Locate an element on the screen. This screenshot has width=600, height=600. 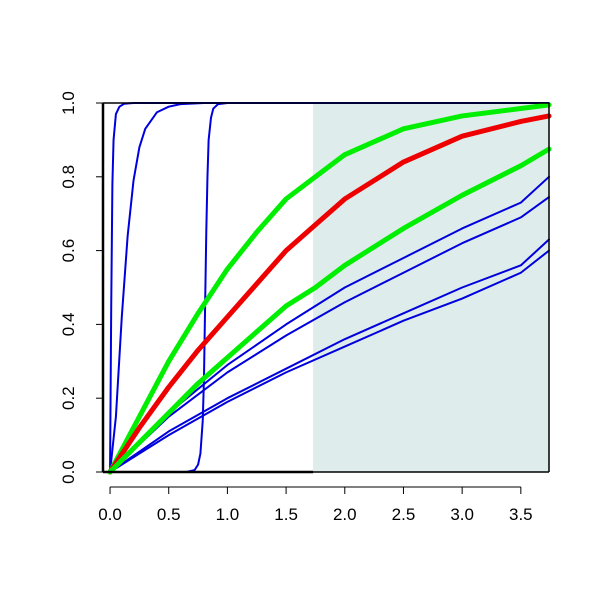
y-tick-label: 0.6 is located at coordinates (68, 251).